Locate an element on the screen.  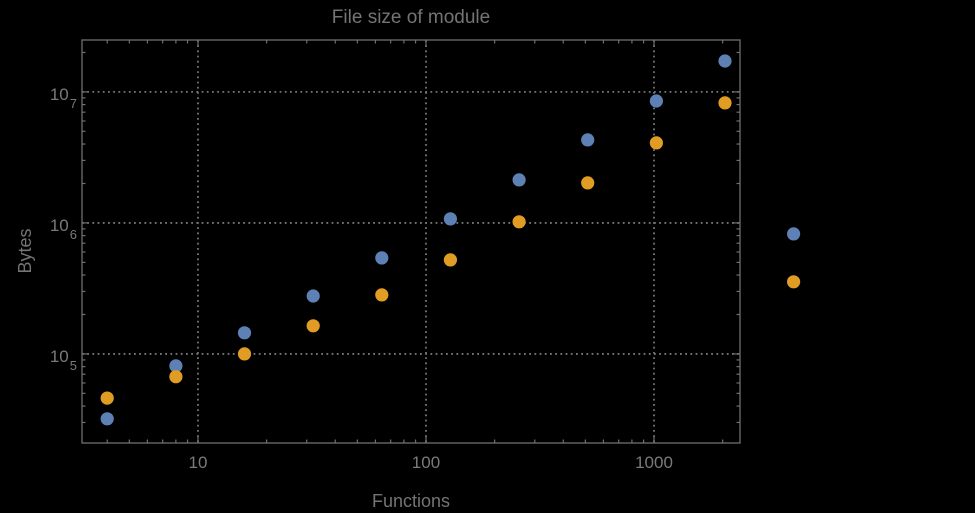
x-axis-label: Functions is located at coordinates (411, 501).